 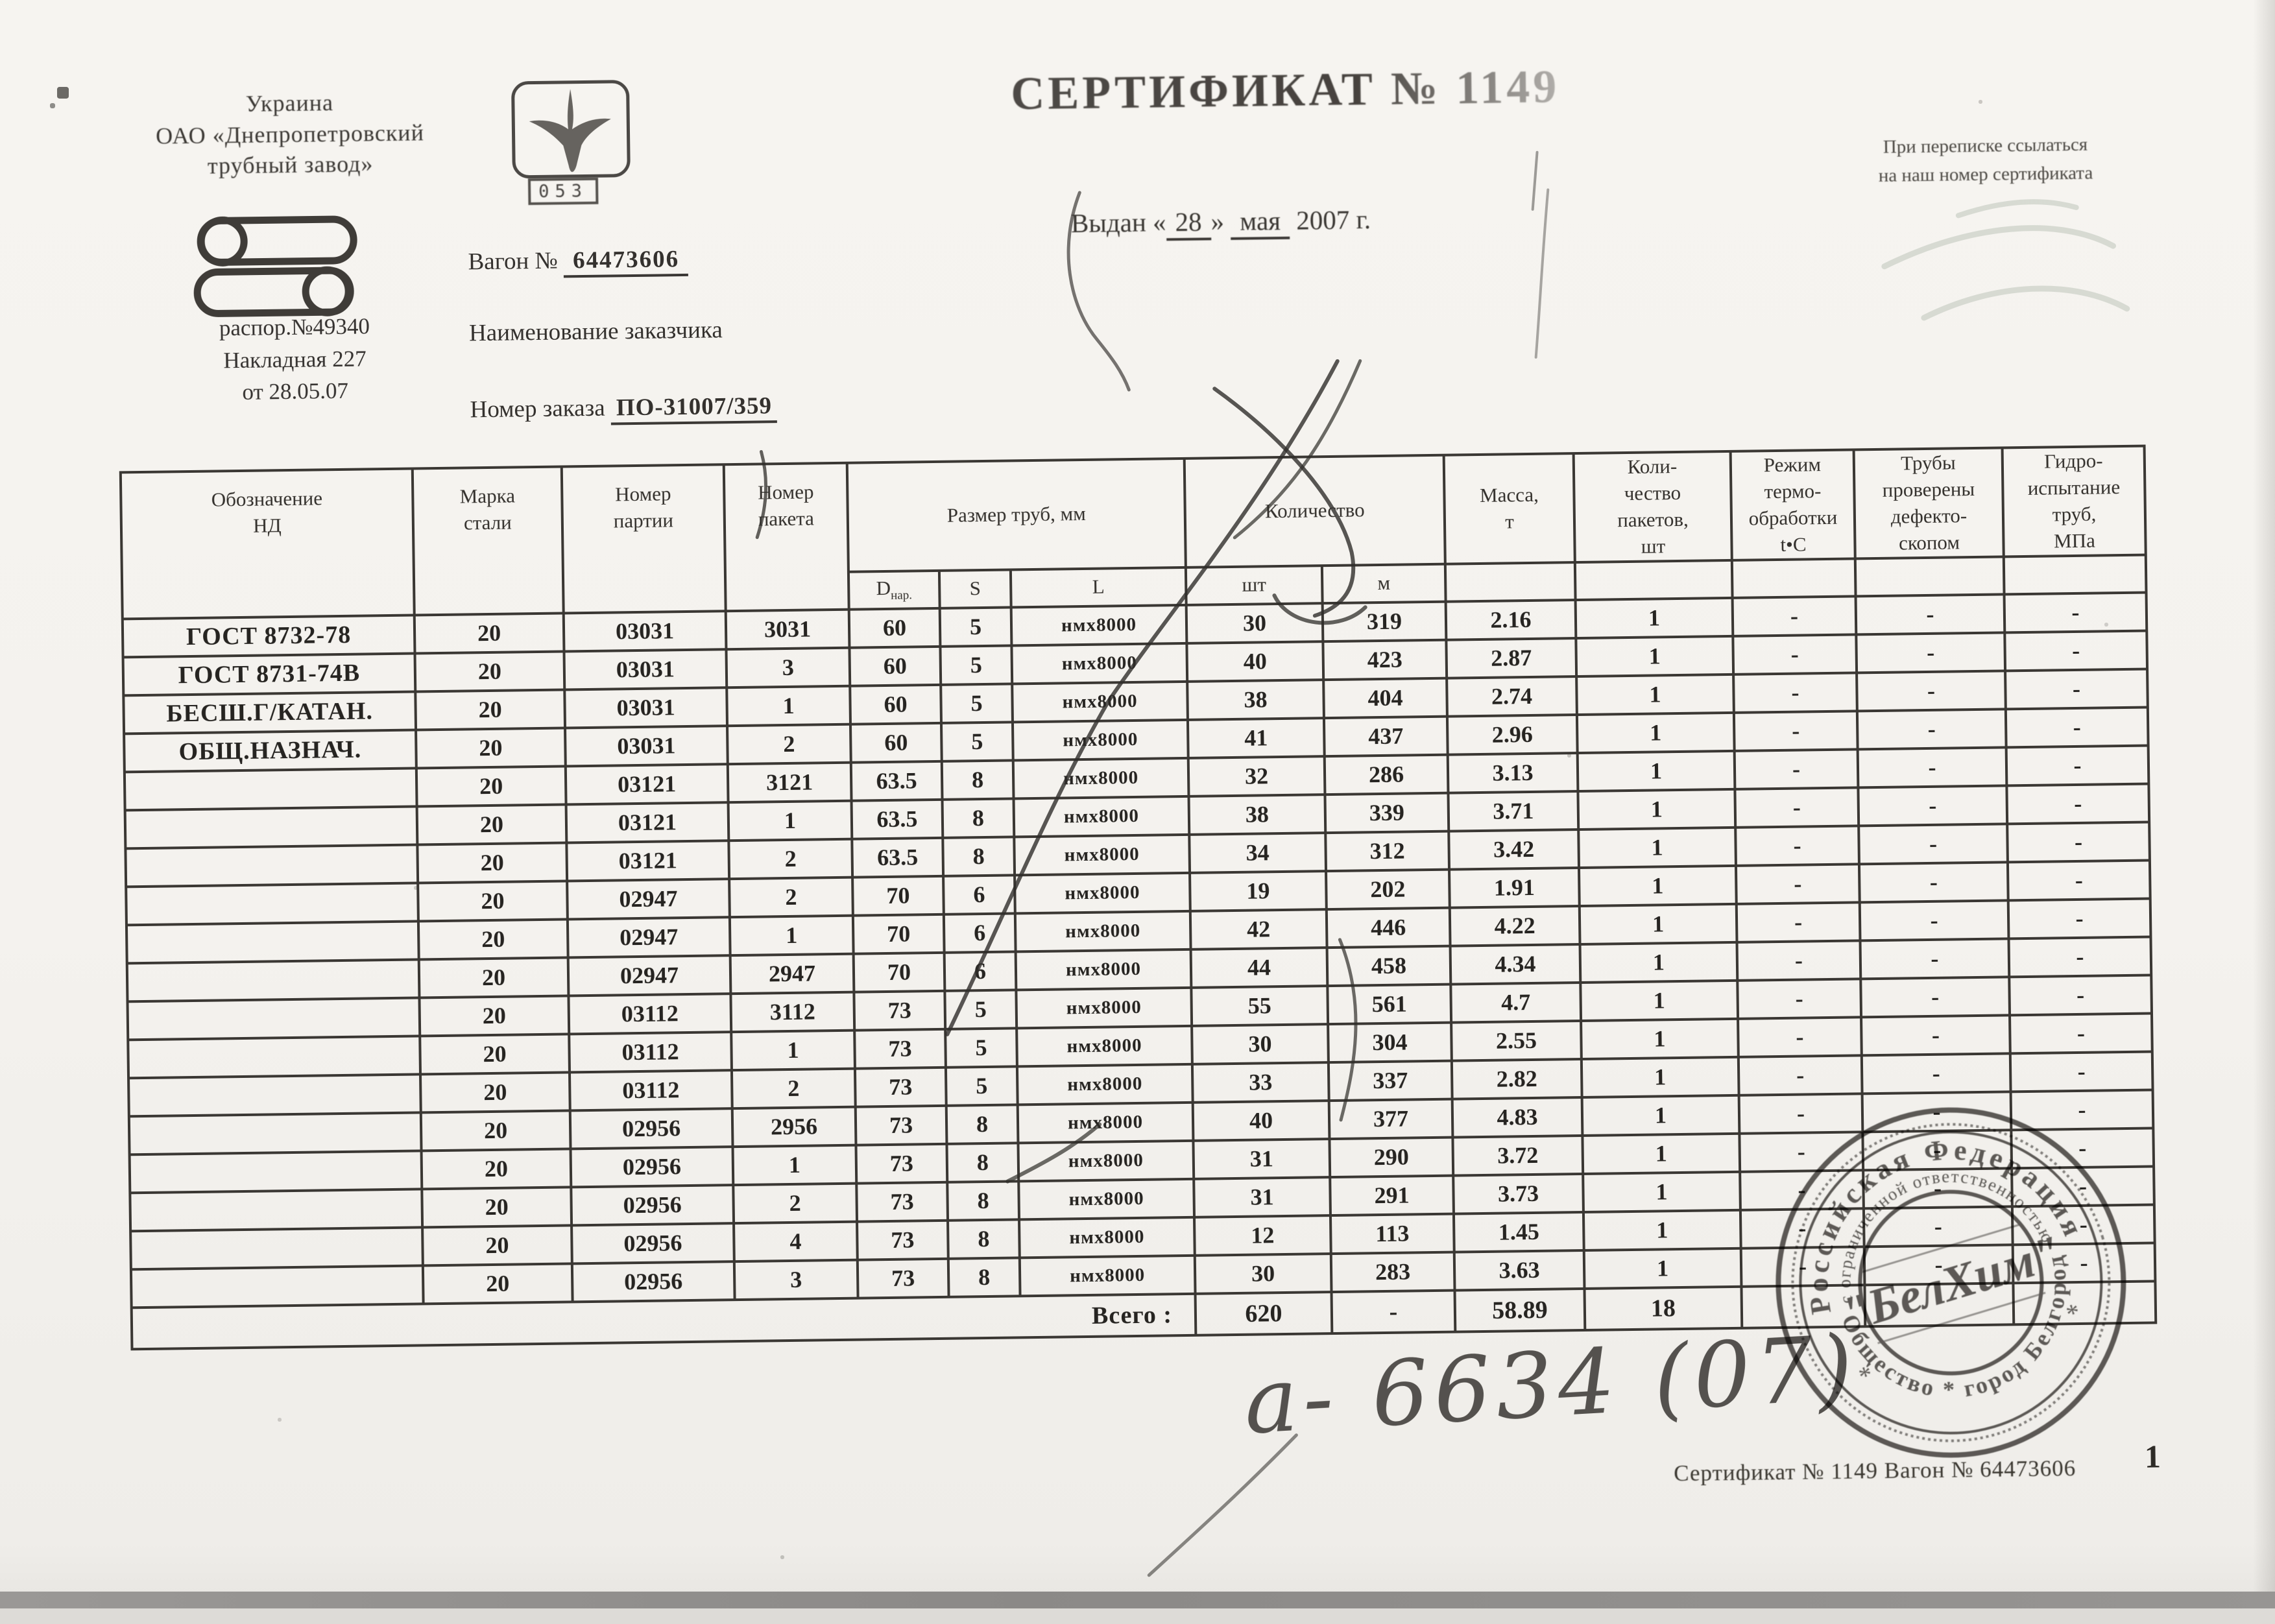 What do you see at coordinates (1390, 1042) in the screenshot?
I see `cell-meters: 304` at bounding box center [1390, 1042].